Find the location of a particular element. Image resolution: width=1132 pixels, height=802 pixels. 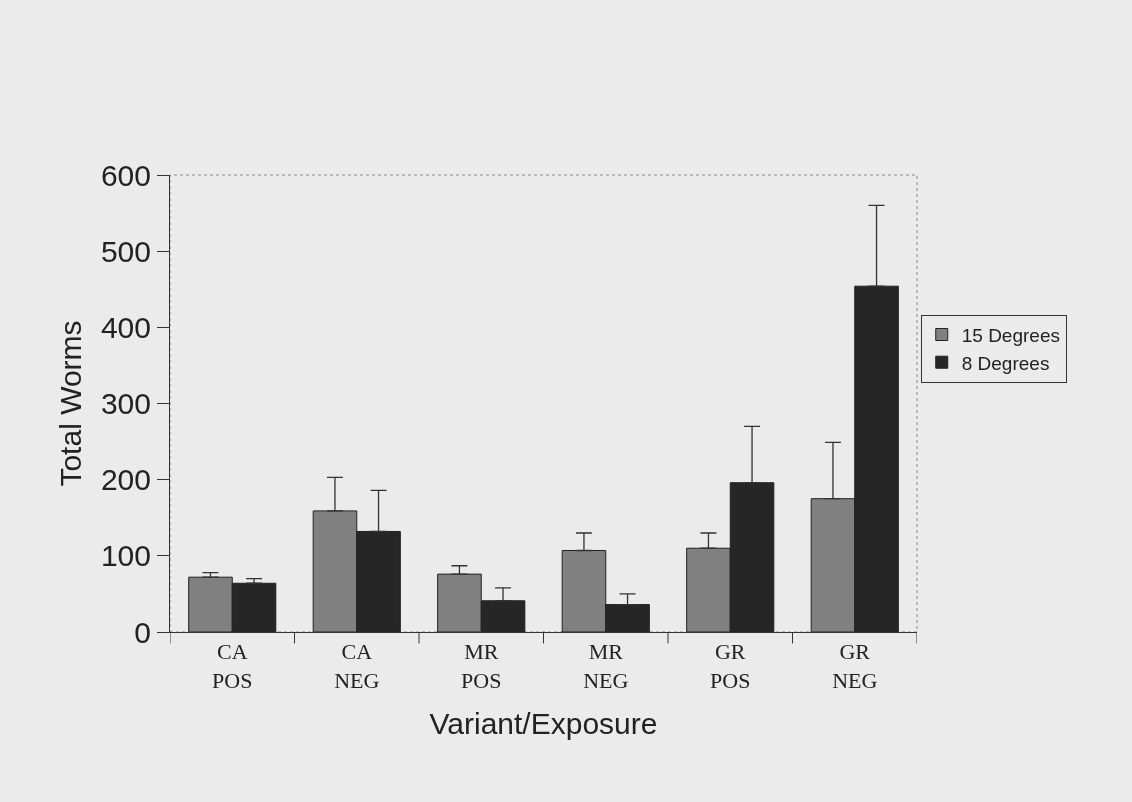

x-axis-title: Variant/Exposure is located at coordinates (543, 723).